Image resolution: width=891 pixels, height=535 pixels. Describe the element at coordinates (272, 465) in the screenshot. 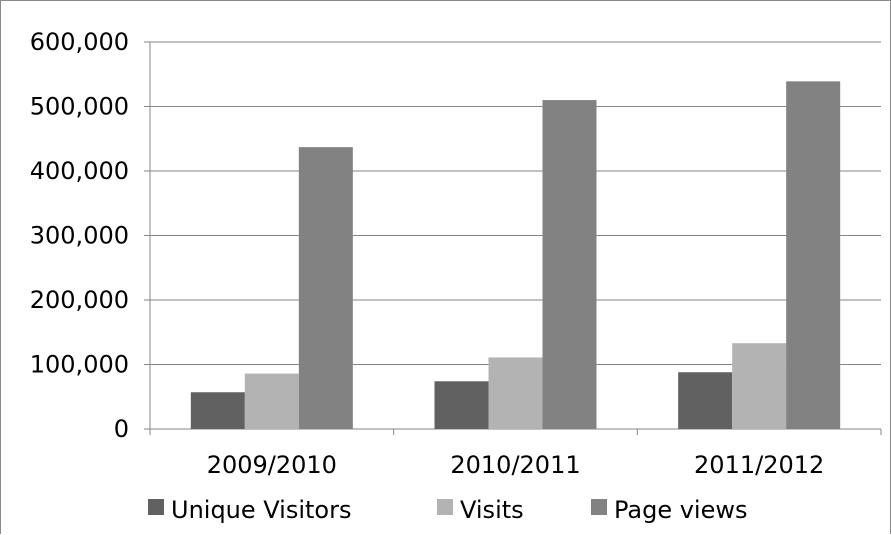

I see `x-tick-label: 2009/2010` at that location.